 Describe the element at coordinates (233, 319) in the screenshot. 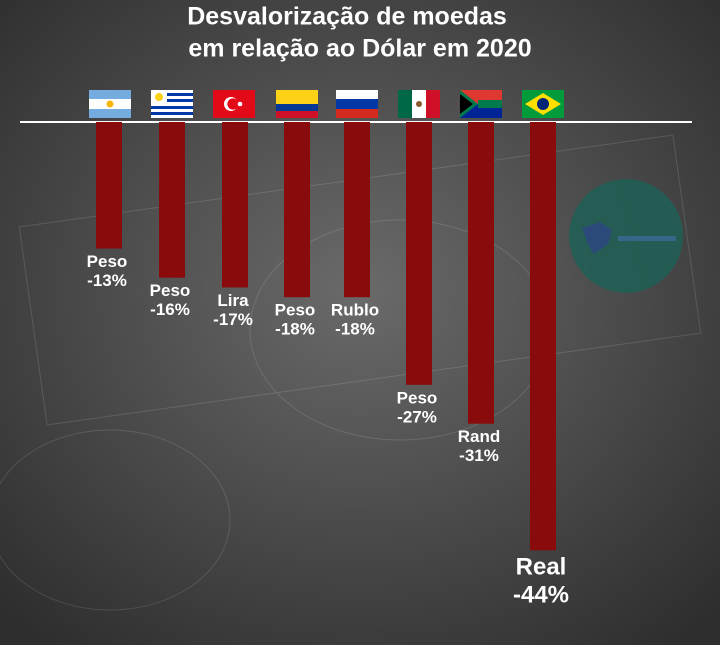

I see `value-label: -17%` at that location.